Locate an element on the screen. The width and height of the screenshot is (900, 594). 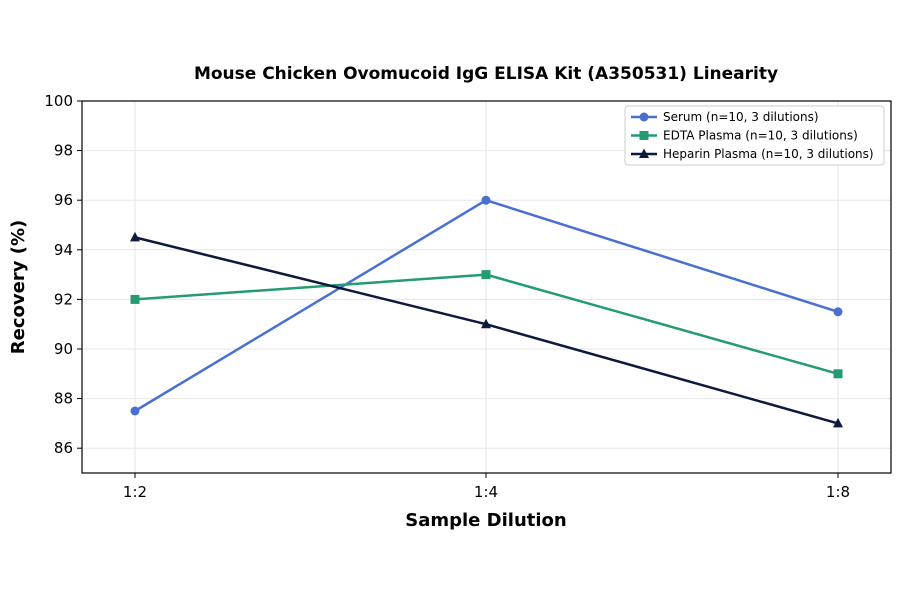
x-tick-label: 1:4 is located at coordinates (486, 492).